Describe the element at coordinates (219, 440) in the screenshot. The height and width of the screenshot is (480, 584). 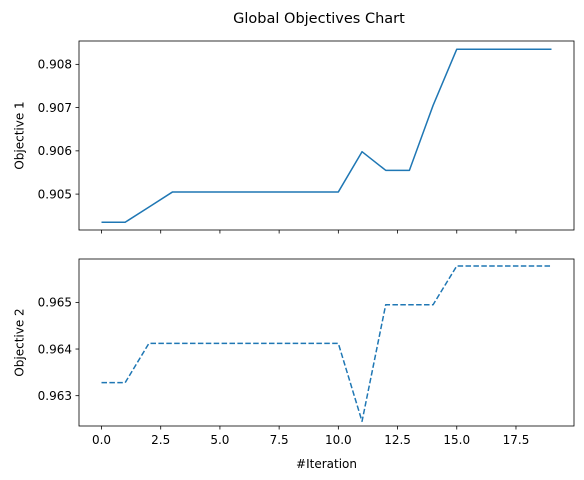
I see `x-tick-label: 5.0` at that location.